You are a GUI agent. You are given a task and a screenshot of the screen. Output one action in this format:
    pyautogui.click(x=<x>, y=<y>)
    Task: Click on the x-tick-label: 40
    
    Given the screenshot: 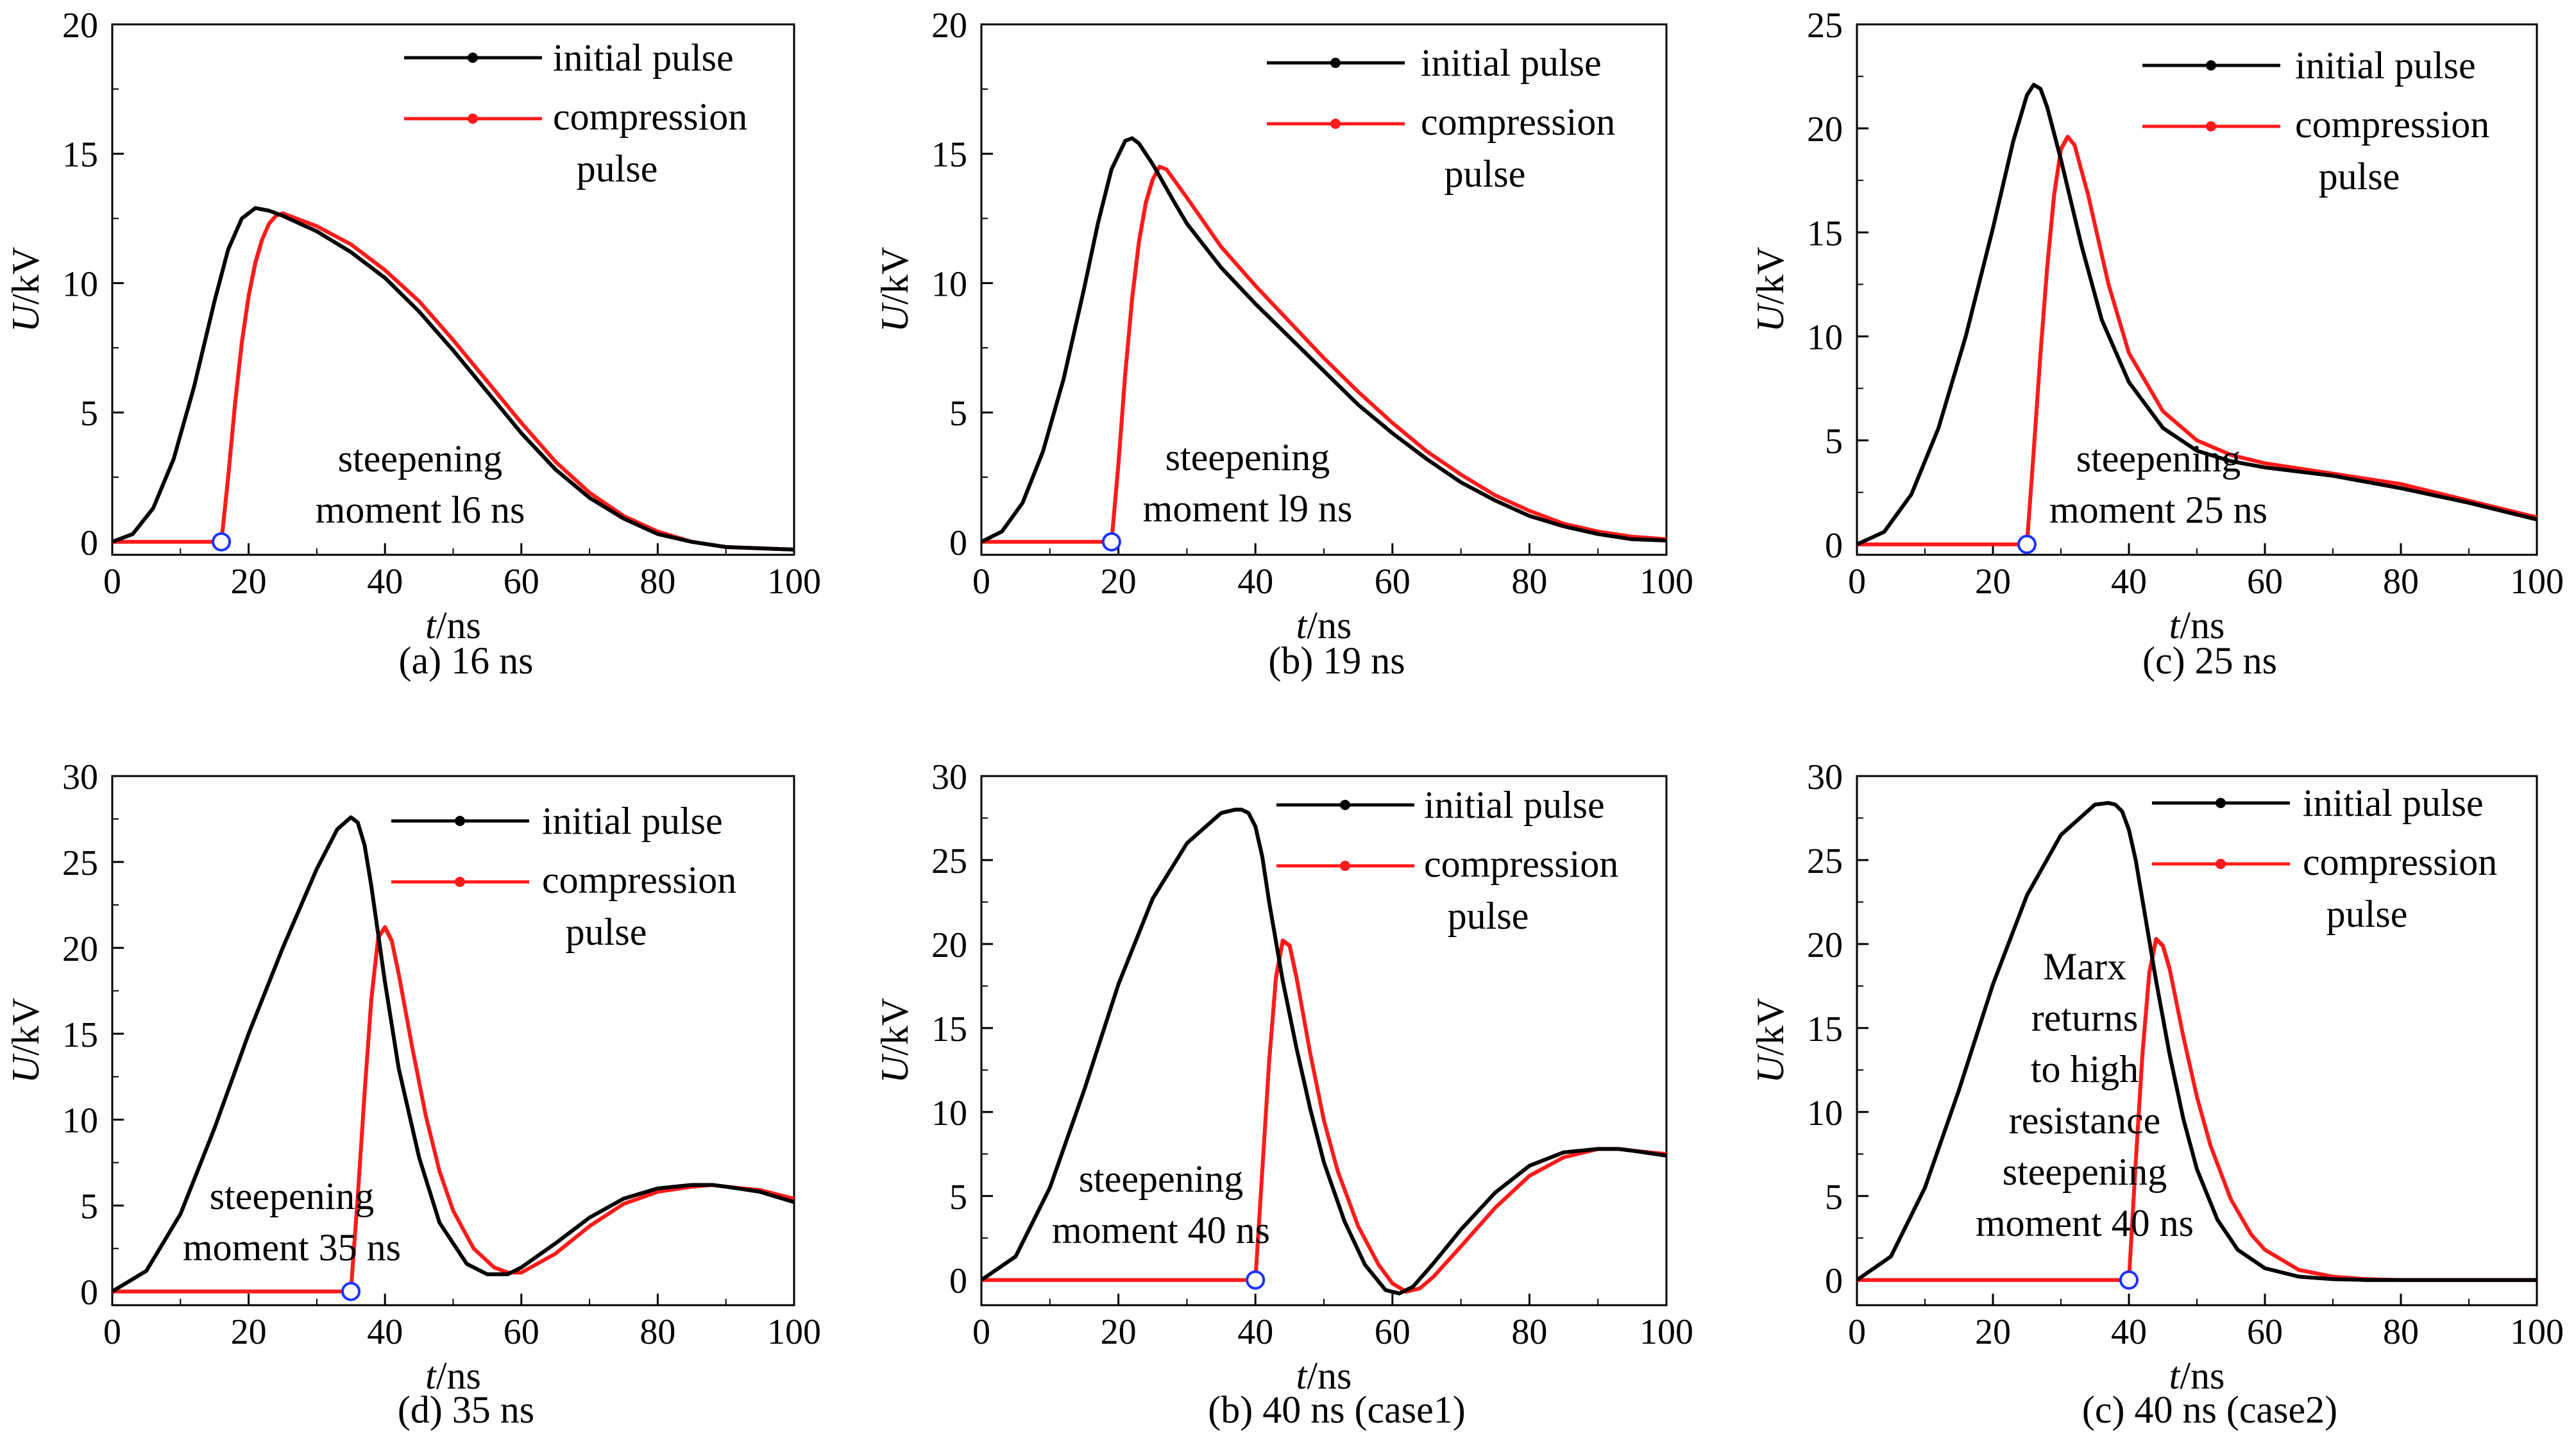 What is the action you would take?
    pyautogui.click(x=2129, y=1332)
    